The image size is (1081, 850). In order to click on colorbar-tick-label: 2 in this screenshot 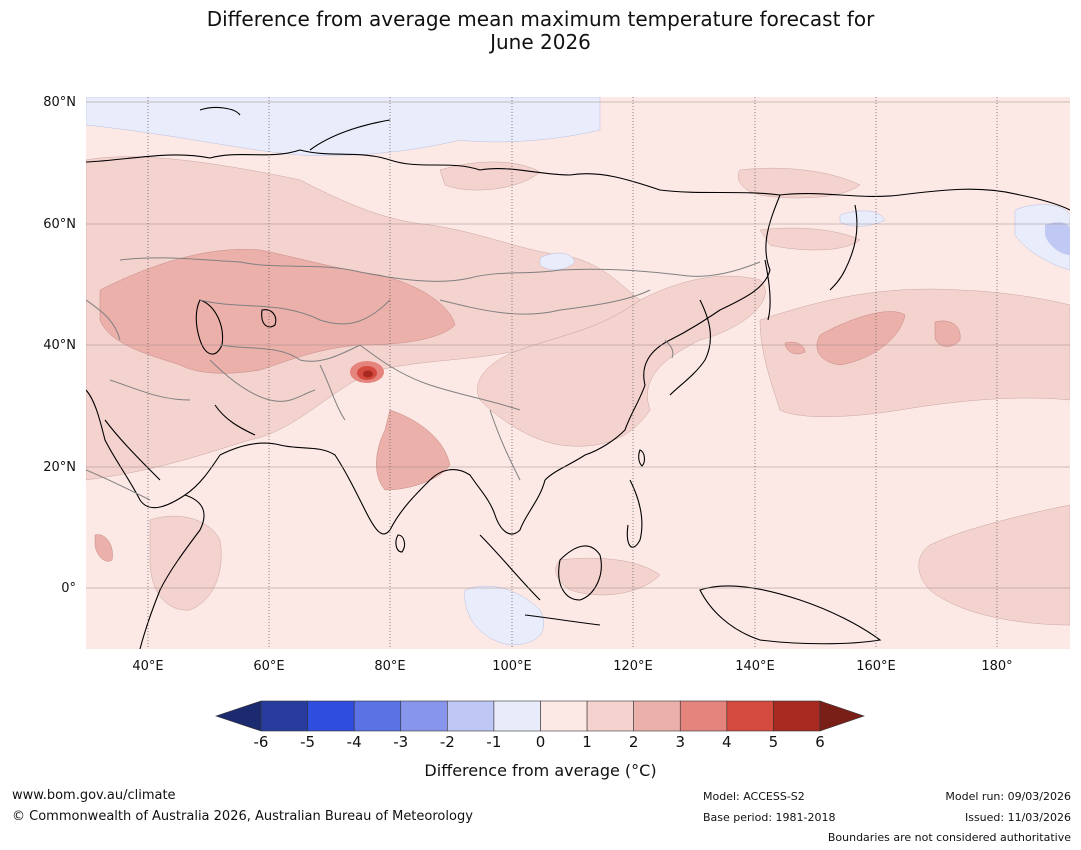, I will do `click(633, 742)`.